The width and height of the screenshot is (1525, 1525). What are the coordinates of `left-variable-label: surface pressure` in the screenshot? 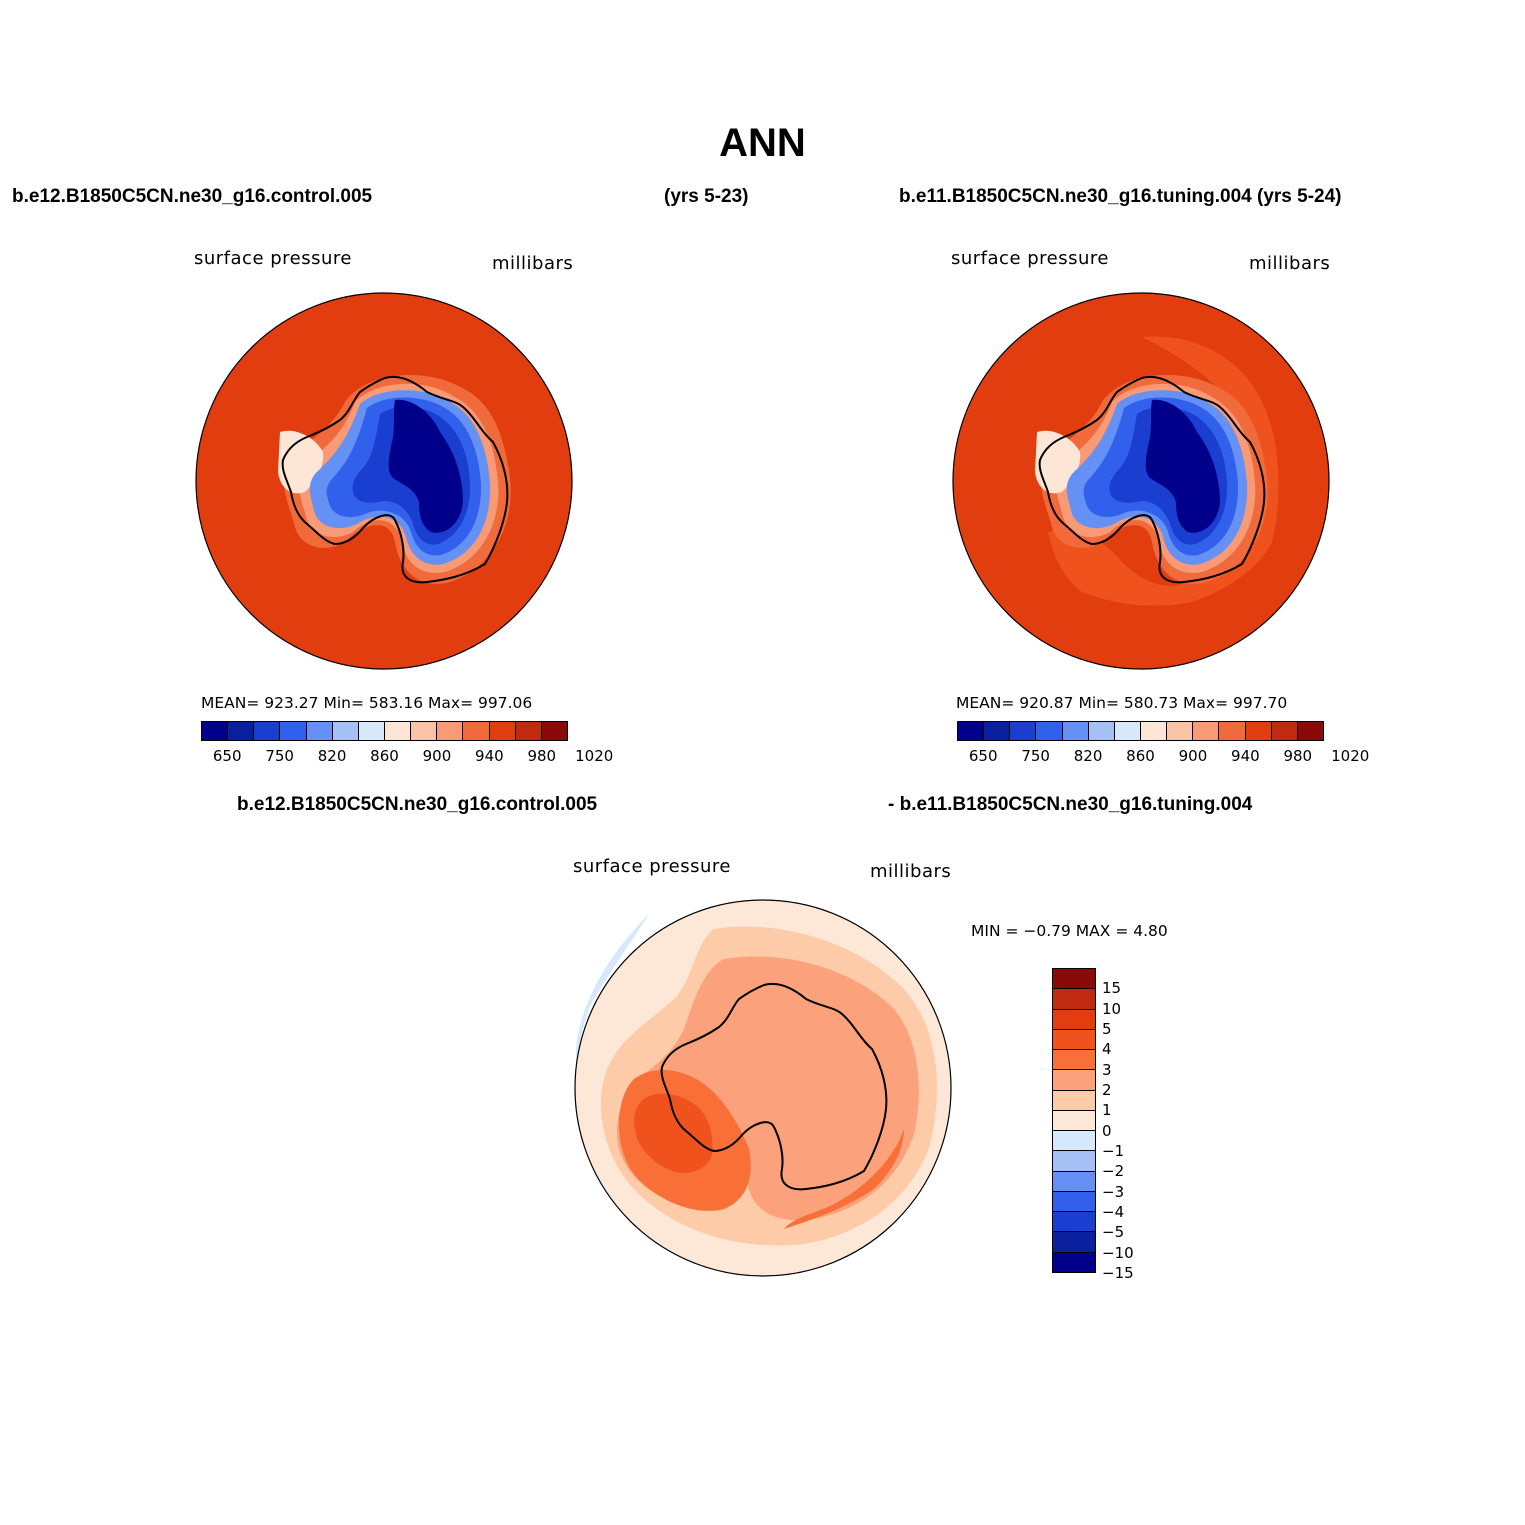 It's located at (273, 258).